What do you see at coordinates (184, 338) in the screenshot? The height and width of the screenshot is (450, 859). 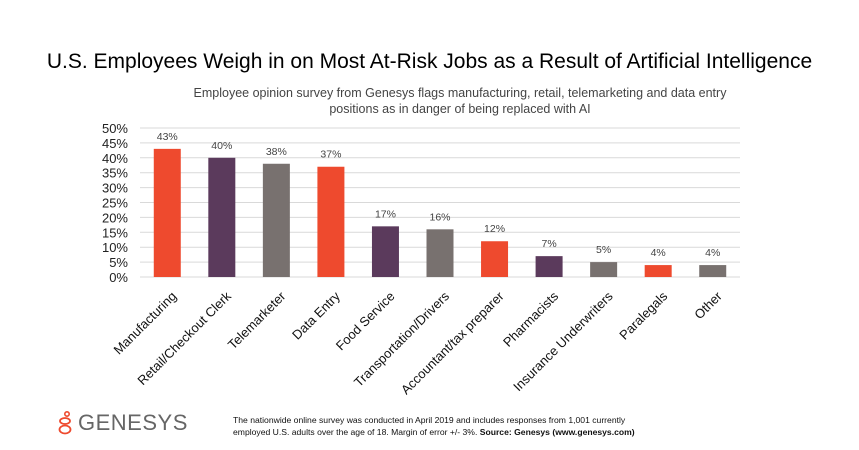 I see `x-tick-label: Retail/Checkout Clerk` at bounding box center [184, 338].